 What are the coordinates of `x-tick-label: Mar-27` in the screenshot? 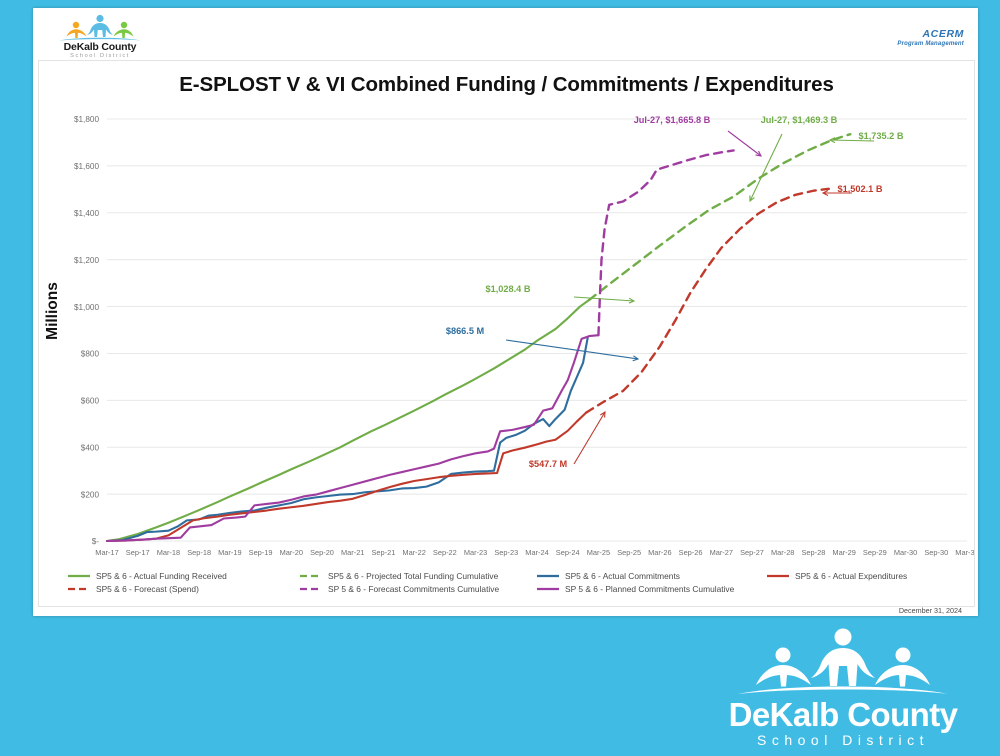 It's located at (721, 552).